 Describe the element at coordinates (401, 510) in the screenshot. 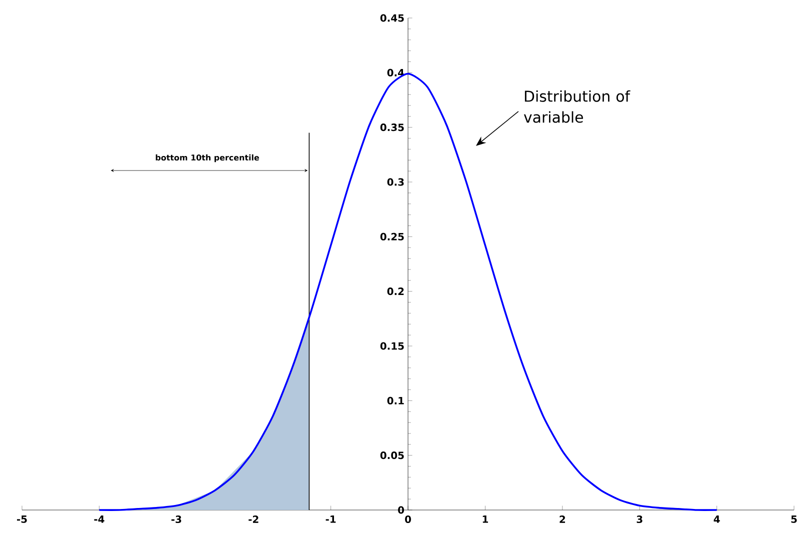

I see `y-tick-label: 0` at that location.